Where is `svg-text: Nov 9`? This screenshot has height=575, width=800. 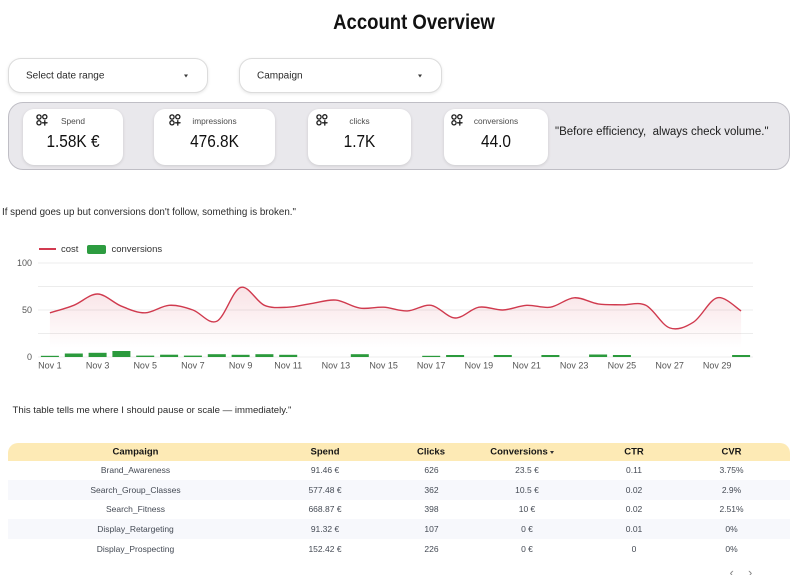 svg-text: Nov 9 is located at coordinates (241, 366).